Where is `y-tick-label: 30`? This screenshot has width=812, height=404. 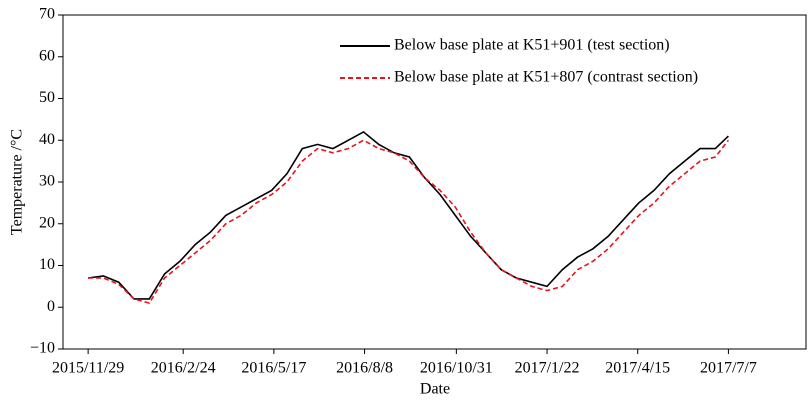
y-tick-label: 30 is located at coordinates (47, 181).